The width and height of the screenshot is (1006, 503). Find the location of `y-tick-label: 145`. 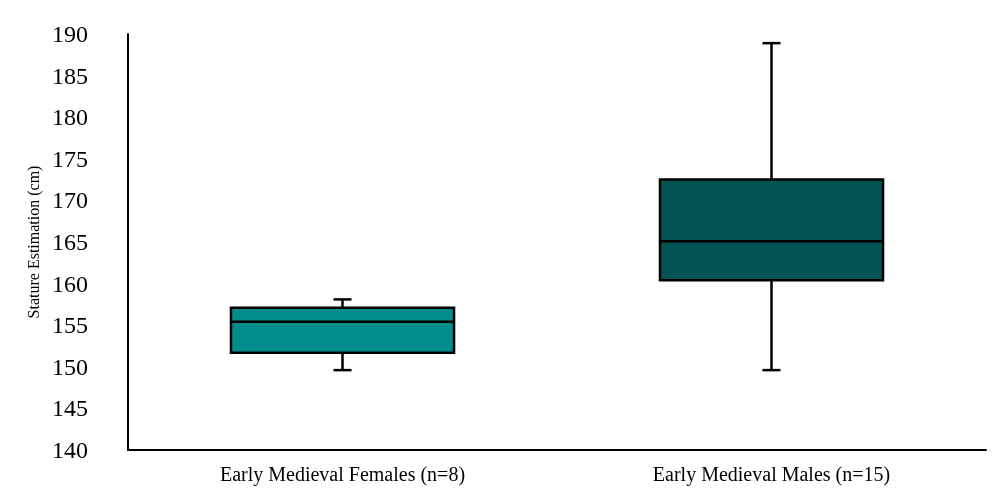

y-tick-label: 145 is located at coordinates (70, 408).